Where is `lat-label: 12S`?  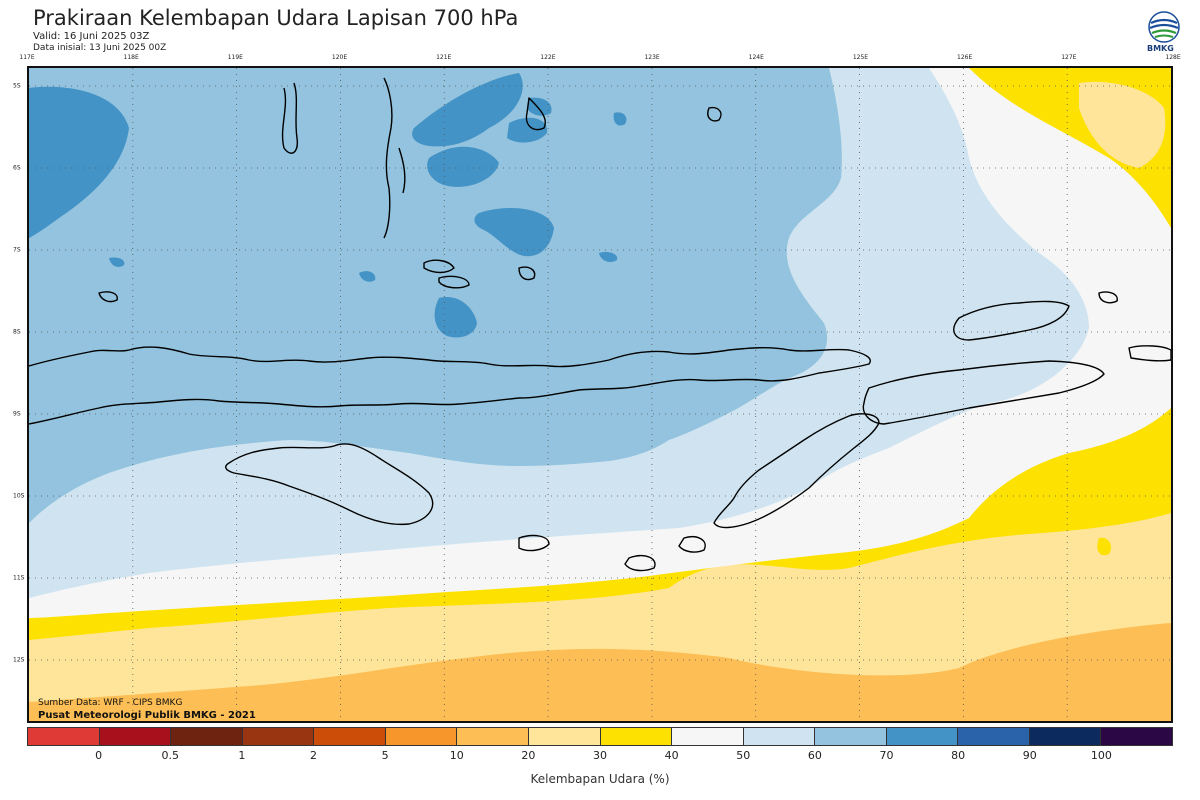
lat-label: 12S is located at coordinates (19, 660).